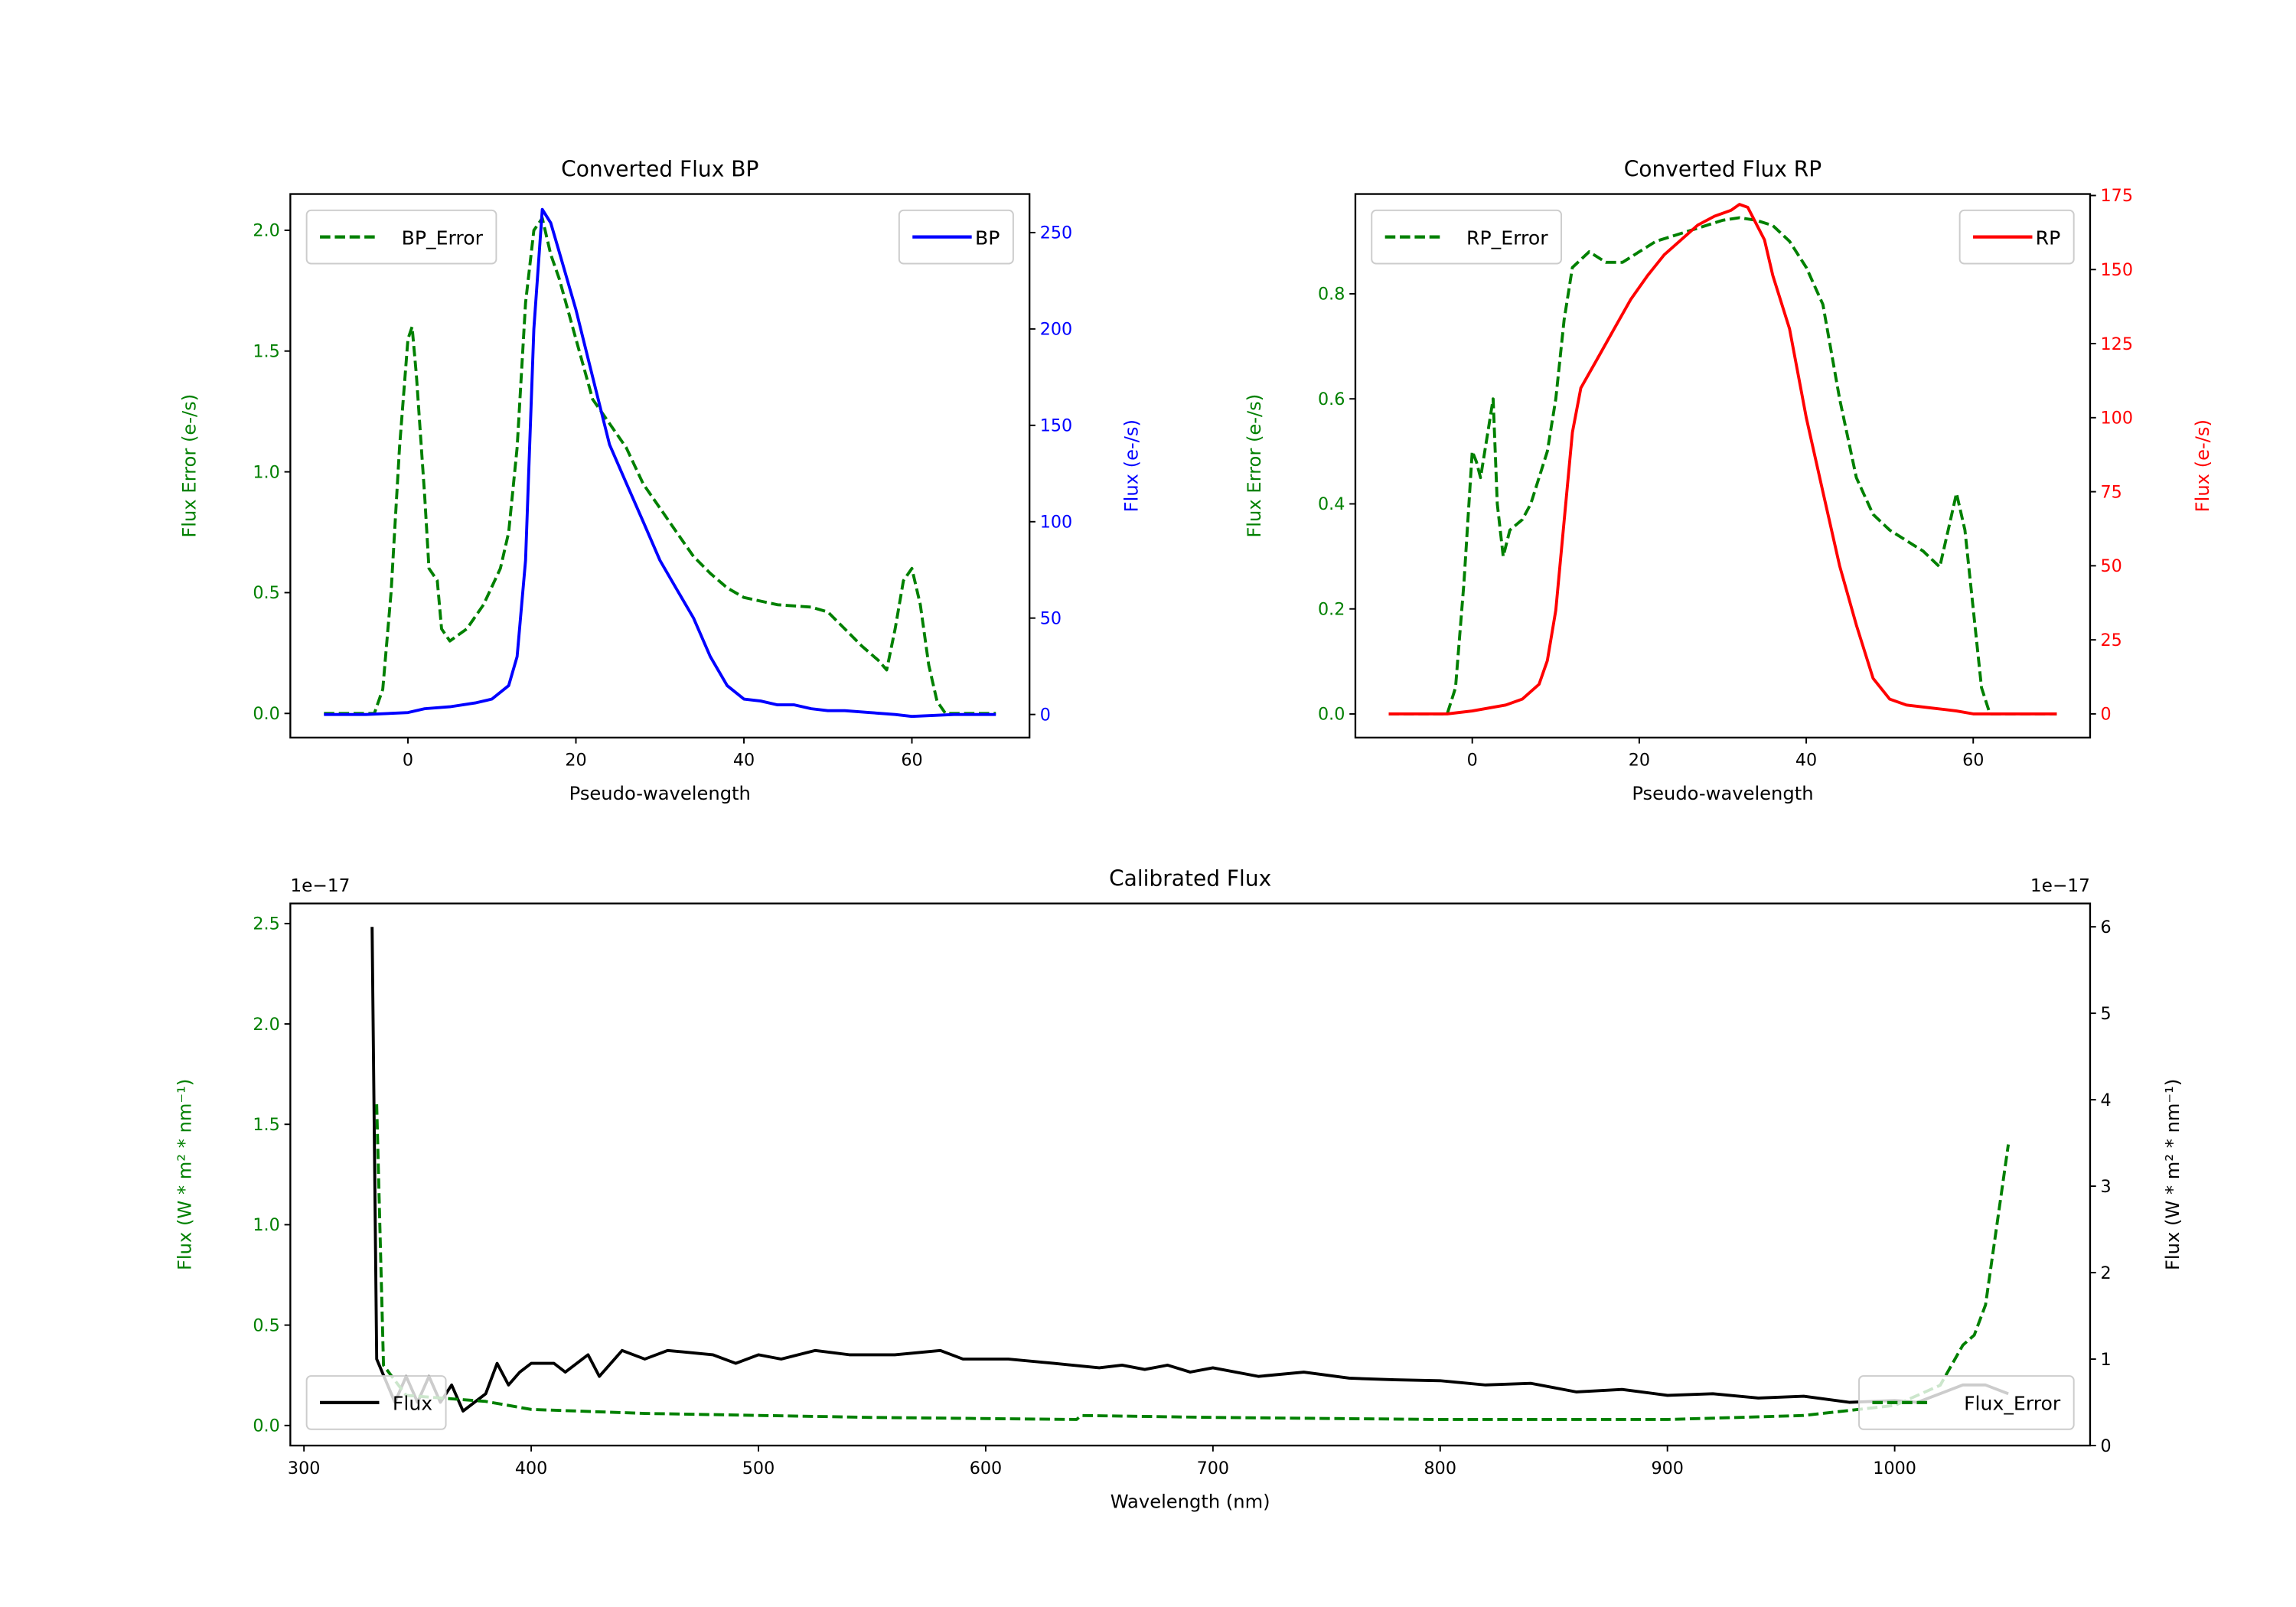 This screenshot has height=1607, width=2296. I want to click on y-right-offset-text: 1e−17, so click(2060, 885).